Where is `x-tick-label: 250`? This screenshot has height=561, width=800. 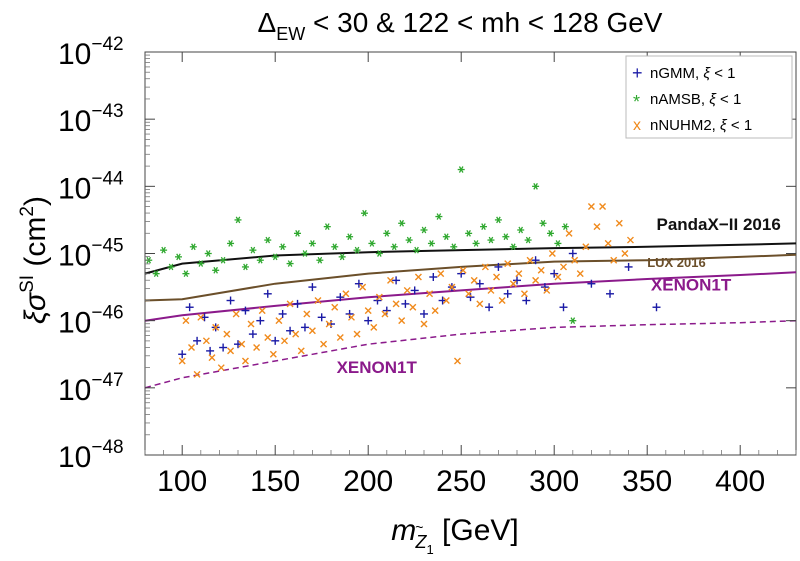 x-tick-label: 250 is located at coordinates (461, 481).